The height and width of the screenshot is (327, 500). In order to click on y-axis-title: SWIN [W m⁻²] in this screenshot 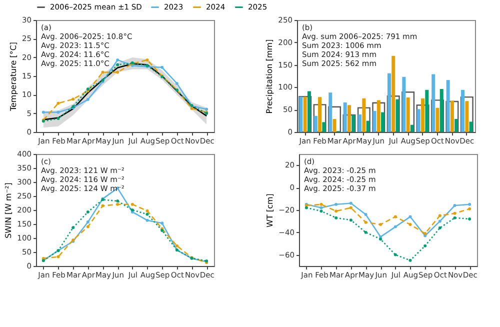, I will do `click(9, 210)`.